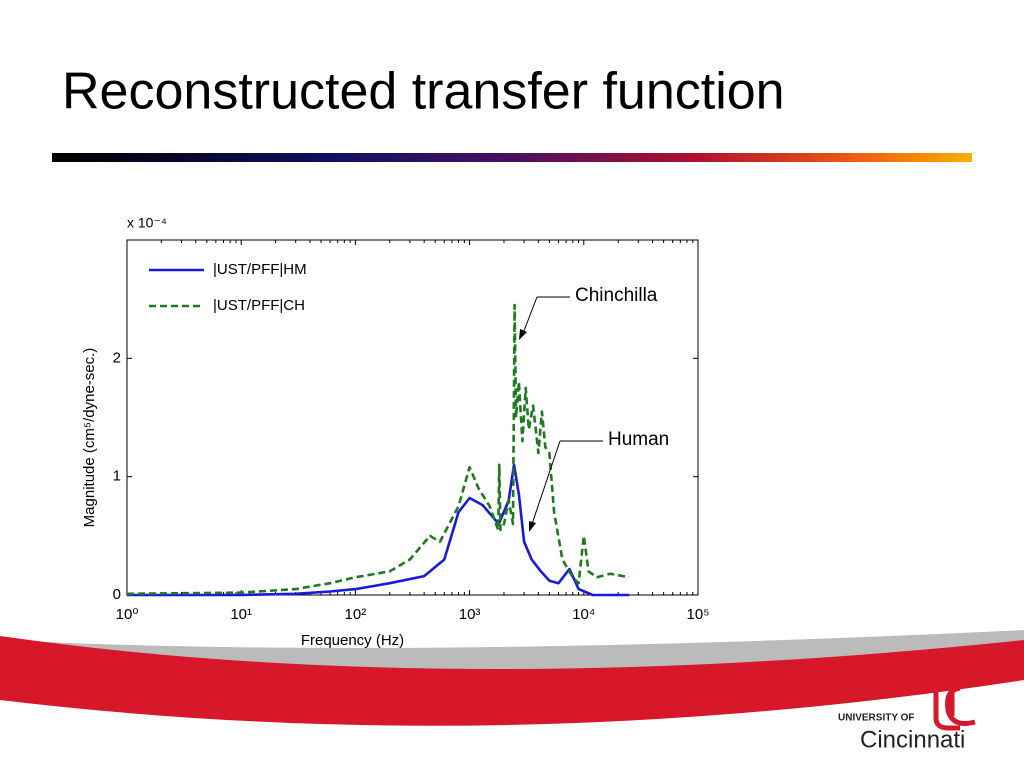 The height and width of the screenshot is (768, 1024). Describe the element at coordinates (356, 614) in the screenshot. I see `x-tick-label: 10²` at that location.